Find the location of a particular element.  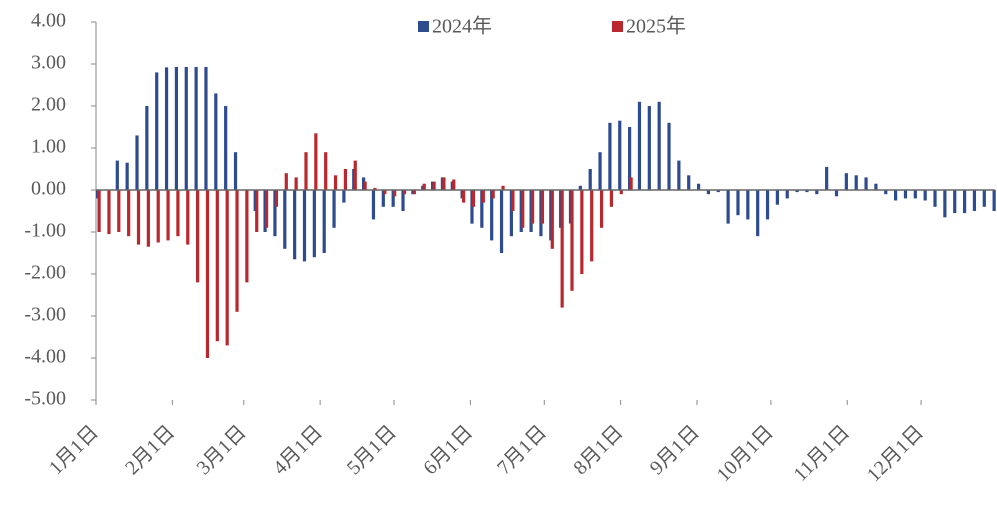

y-tick-label: -1.00 is located at coordinates (45, 231).